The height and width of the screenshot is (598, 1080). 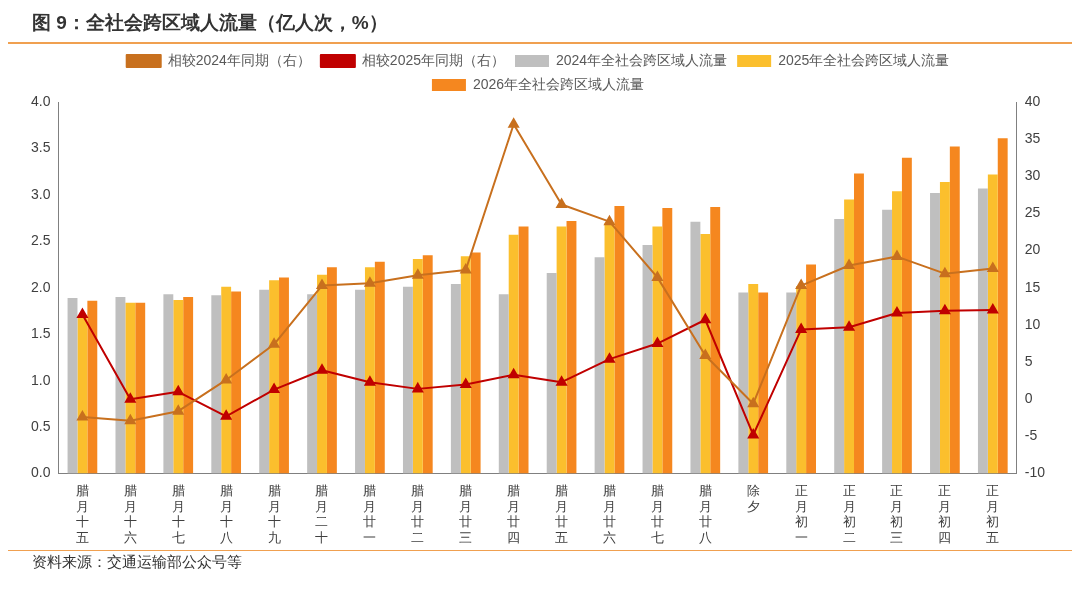 What do you see at coordinates (1032, 138) in the screenshot?
I see `y2-tick-label: 35` at bounding box center [1032, 138].